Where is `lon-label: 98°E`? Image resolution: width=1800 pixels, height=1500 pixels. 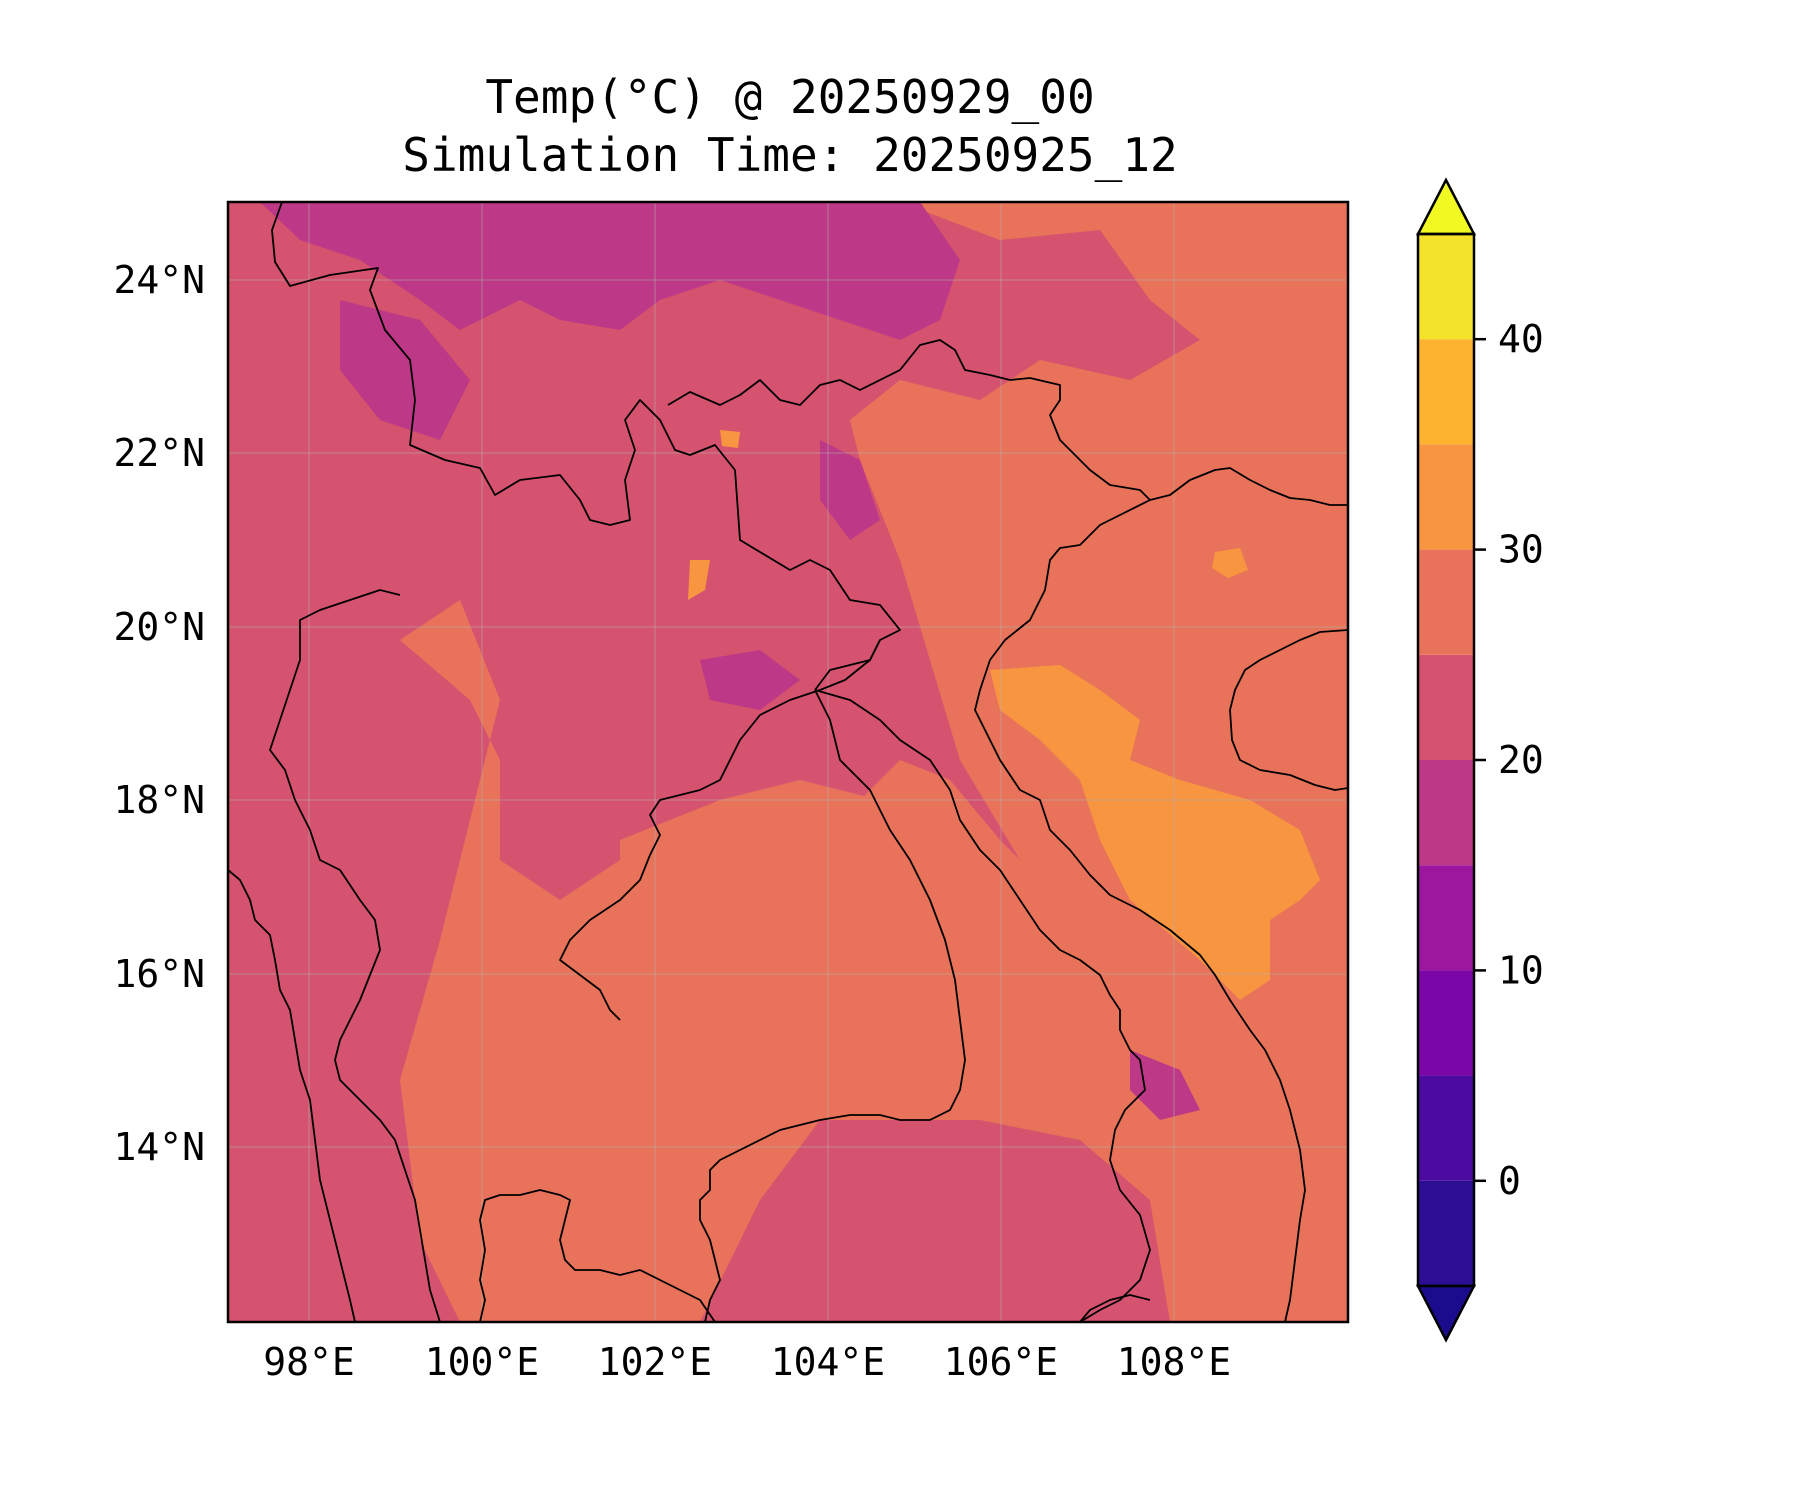
lon-label: 98°E is located at coordinates (309, 1362).